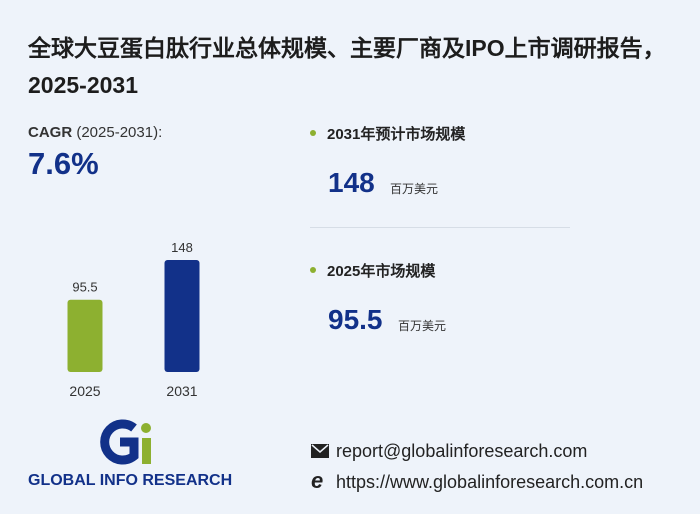 The image size is (700, 514). I want to click on website: https://www.globalinforesearch.com.cn, so click(490, 482).